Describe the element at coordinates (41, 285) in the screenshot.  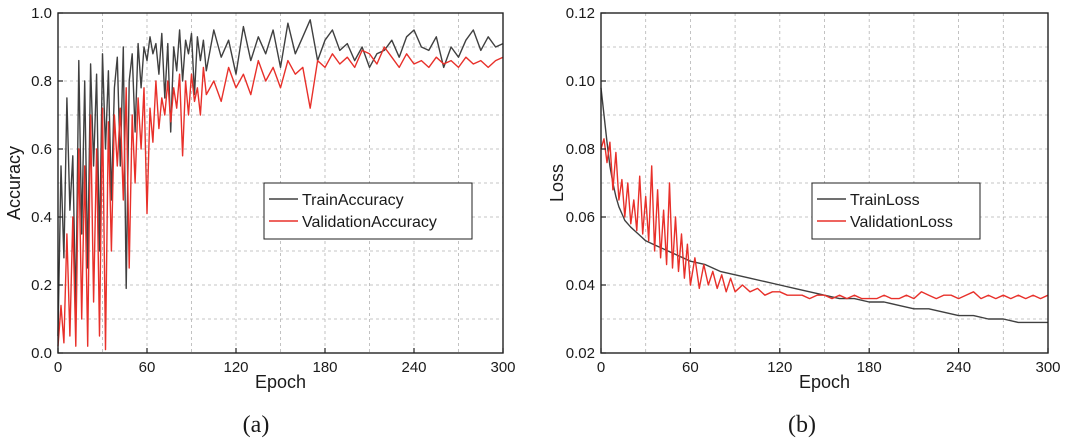
I see `y-tick-label: 0.2` at that location.